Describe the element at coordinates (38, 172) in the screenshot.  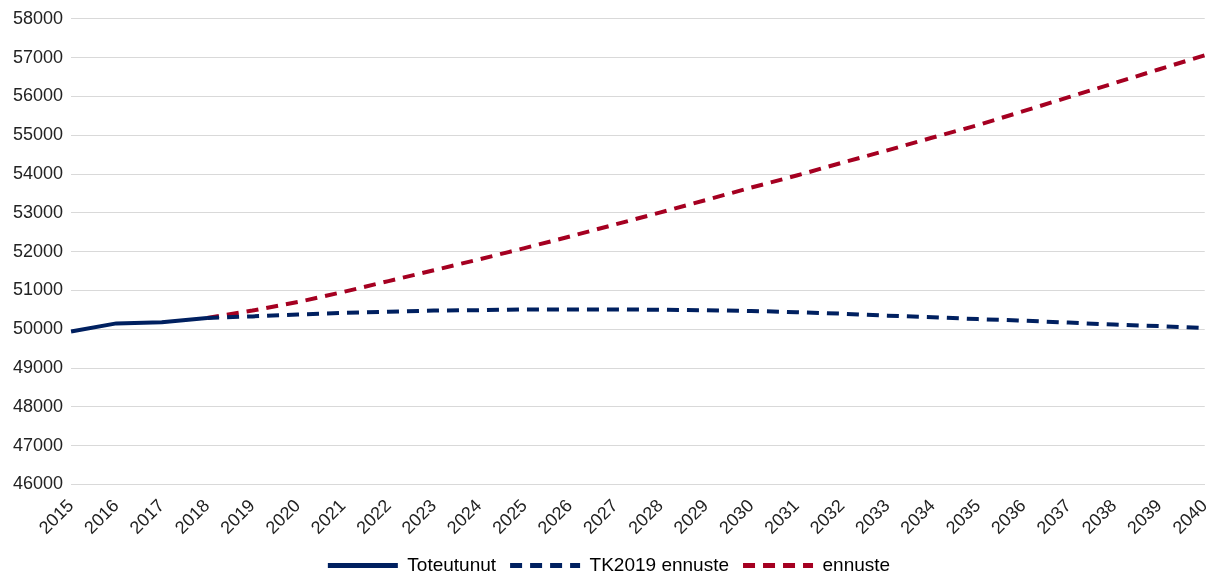
I see `y-tick-label: 54000` at that location.